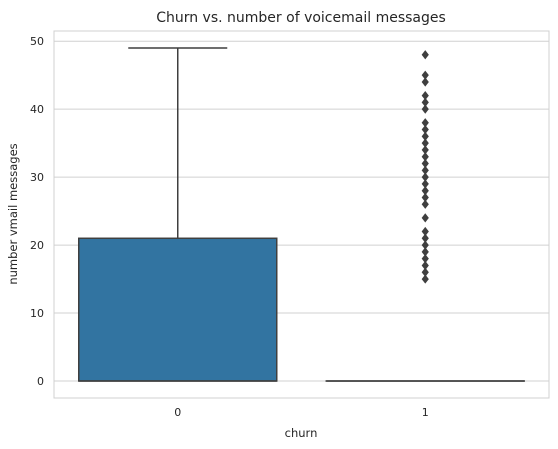 The width and height of the screenshot is (558, 449). Describe the element at coordinates (301, 18) in the screenshot. I see `chart-title: Churn vs. number of voicemail messages` at that location.